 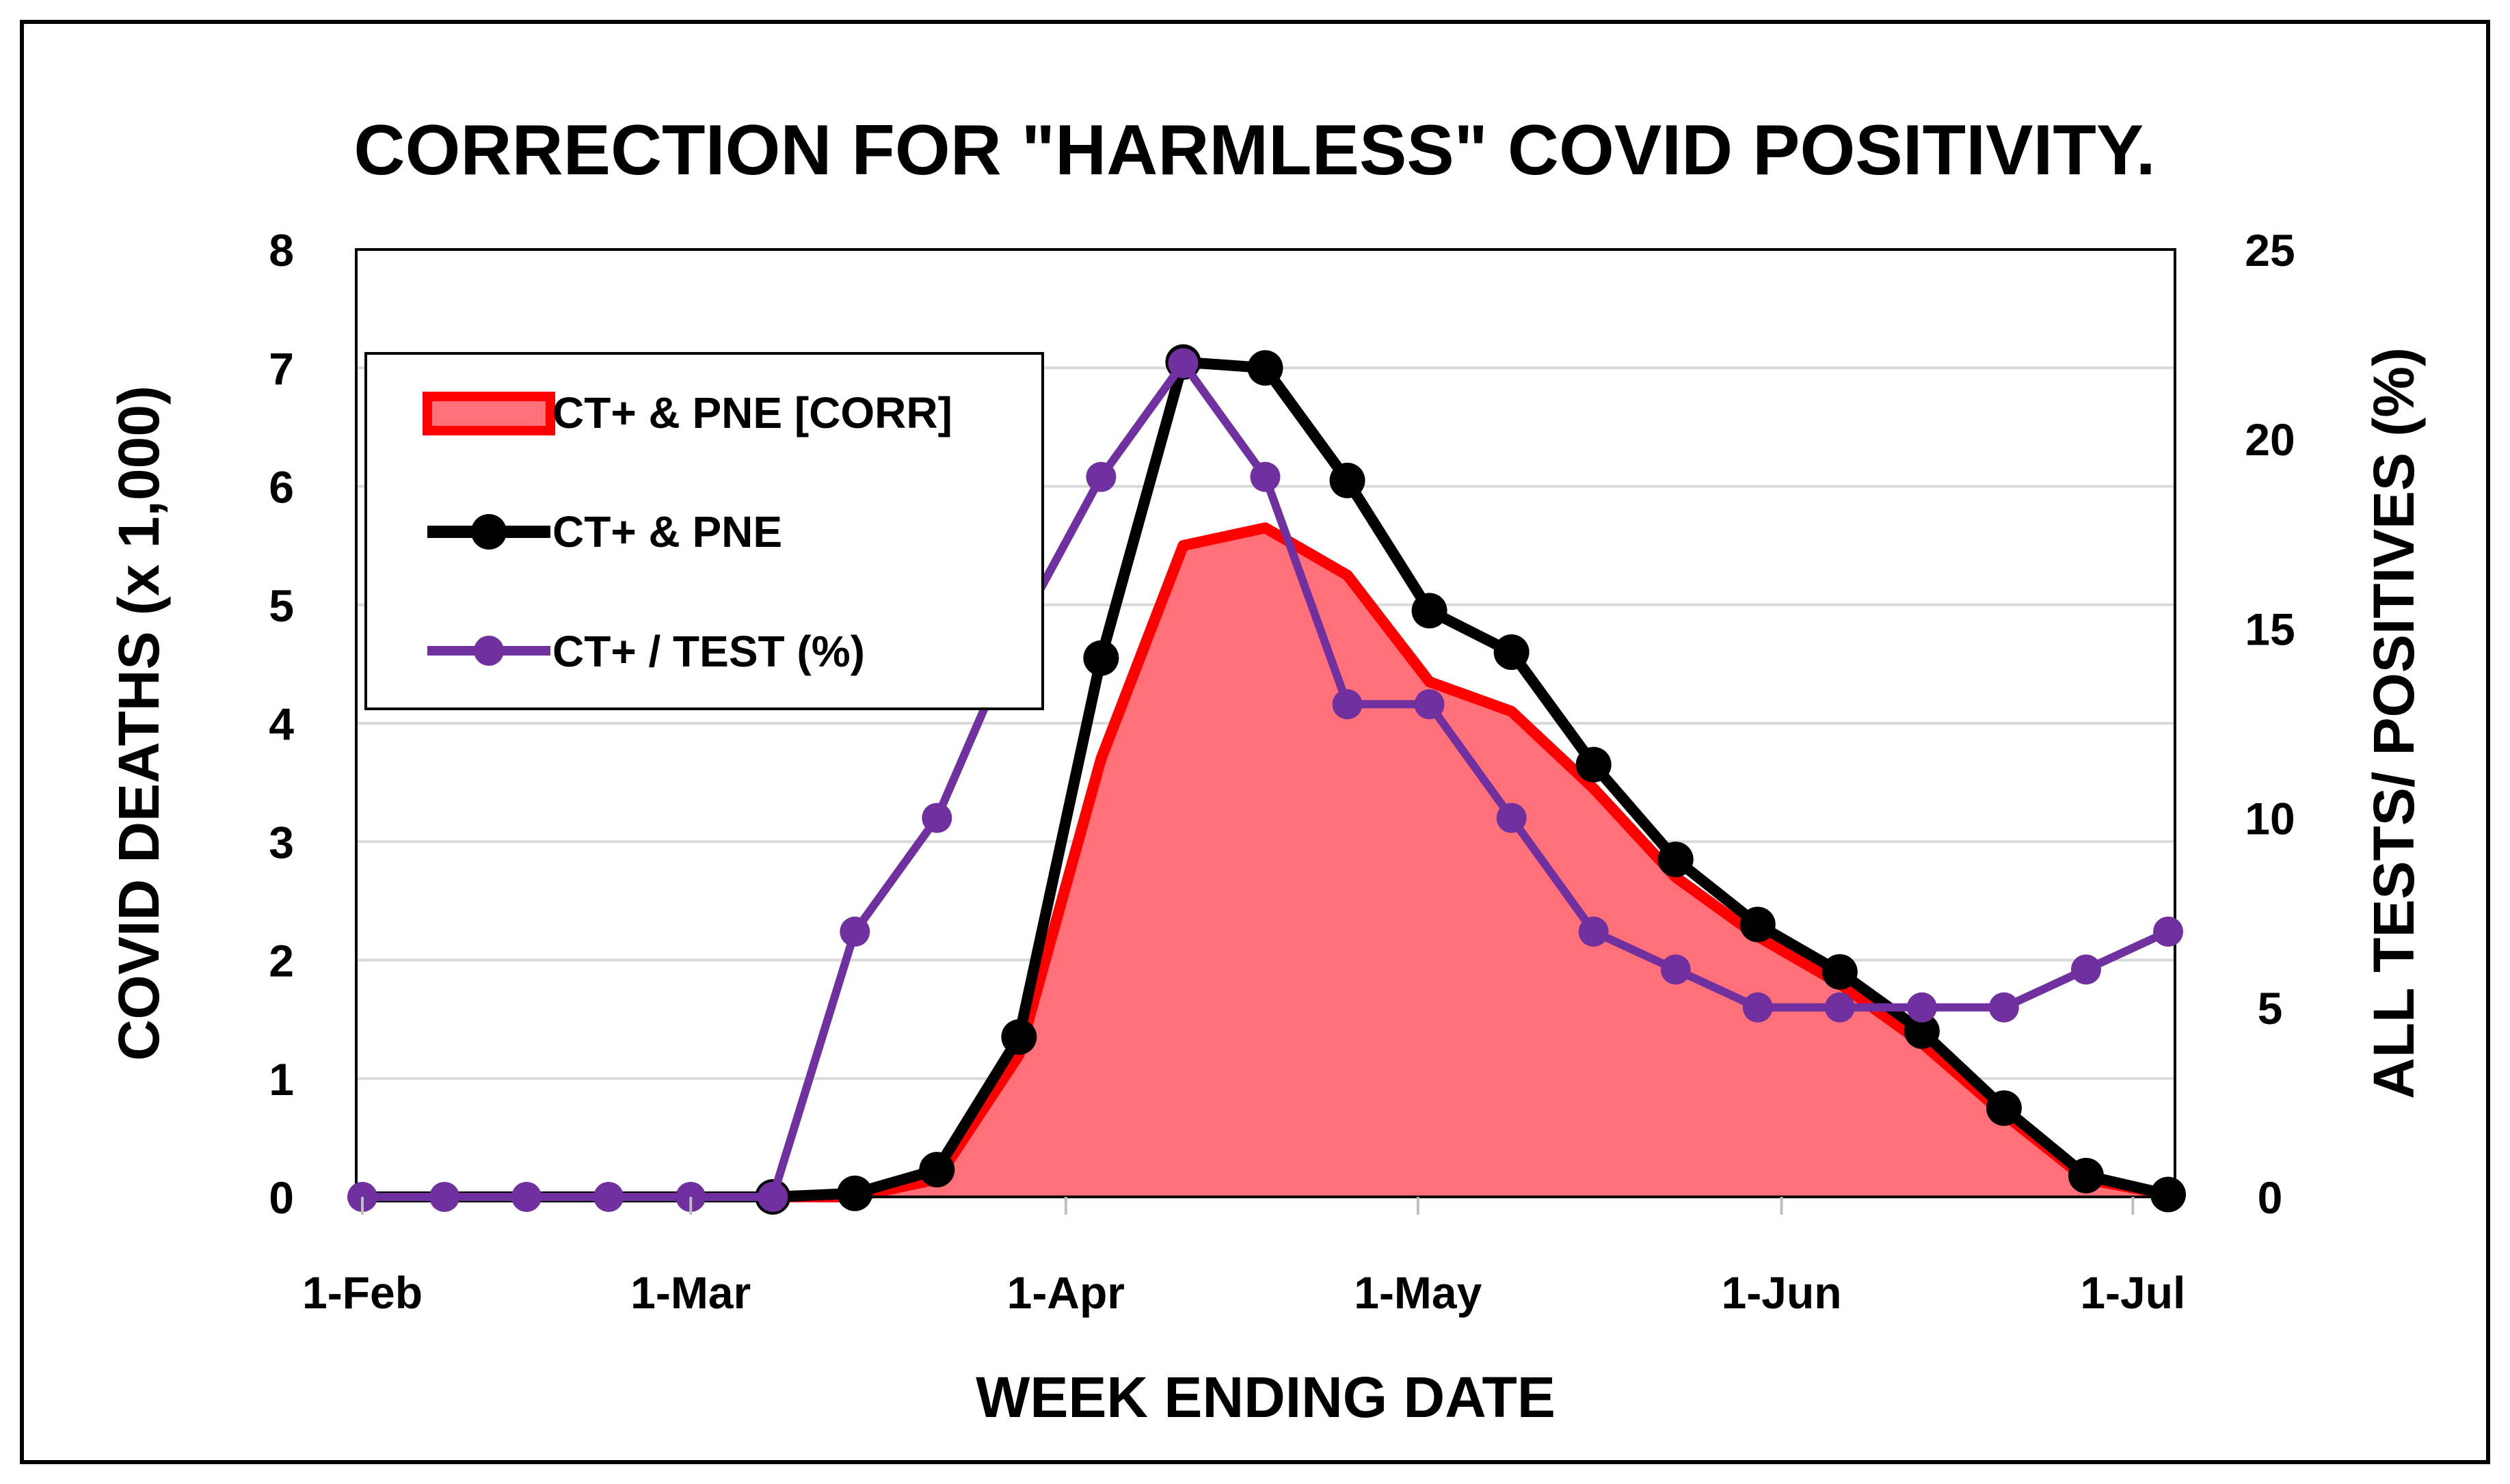 I want to click on y-tick-label: 0, so click(x=281, y=1198).